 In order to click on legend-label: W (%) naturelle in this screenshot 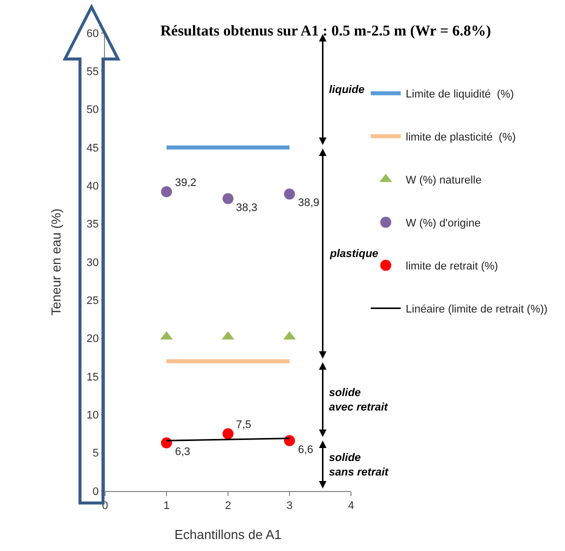, I will do `click(444, 180)`.